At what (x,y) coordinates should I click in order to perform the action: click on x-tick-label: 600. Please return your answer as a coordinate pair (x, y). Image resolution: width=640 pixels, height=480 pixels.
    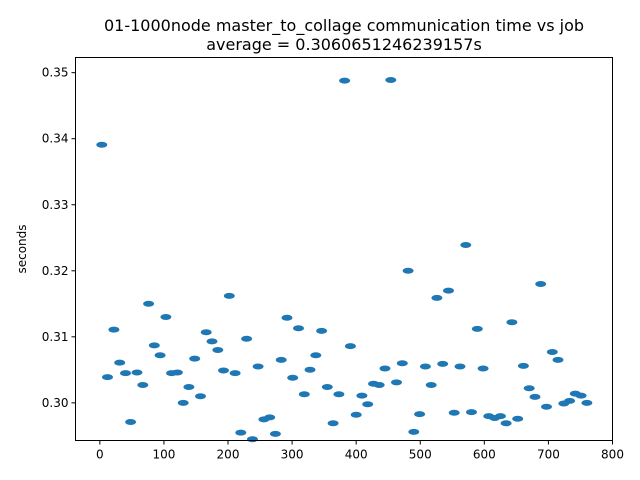
    Looking at the image, I should click on (484, 455).